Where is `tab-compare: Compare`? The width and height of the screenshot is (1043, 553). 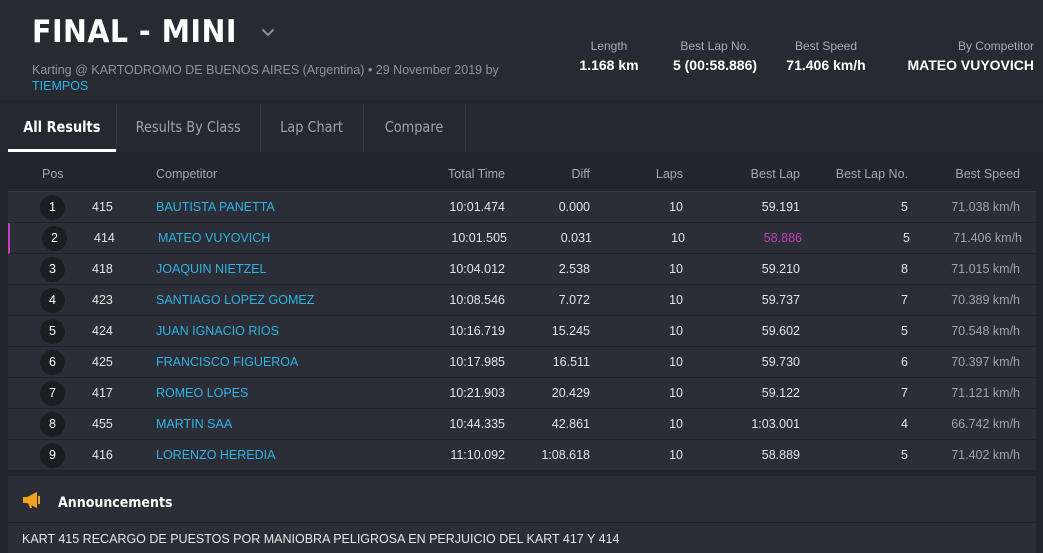 tab-compare: Compare is located at coordinates (415, 128).